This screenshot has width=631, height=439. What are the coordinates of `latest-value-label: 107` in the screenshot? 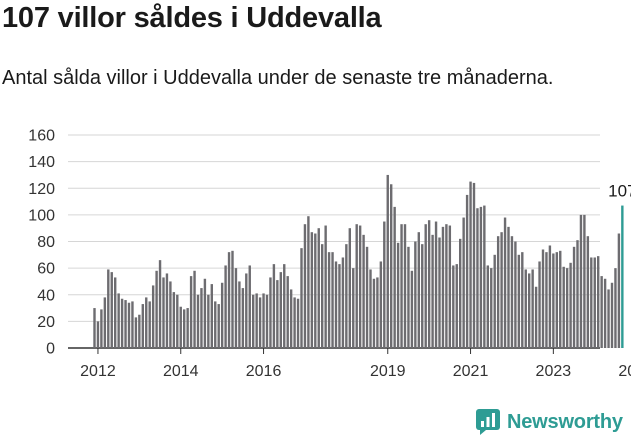 It's located at (619, 191).